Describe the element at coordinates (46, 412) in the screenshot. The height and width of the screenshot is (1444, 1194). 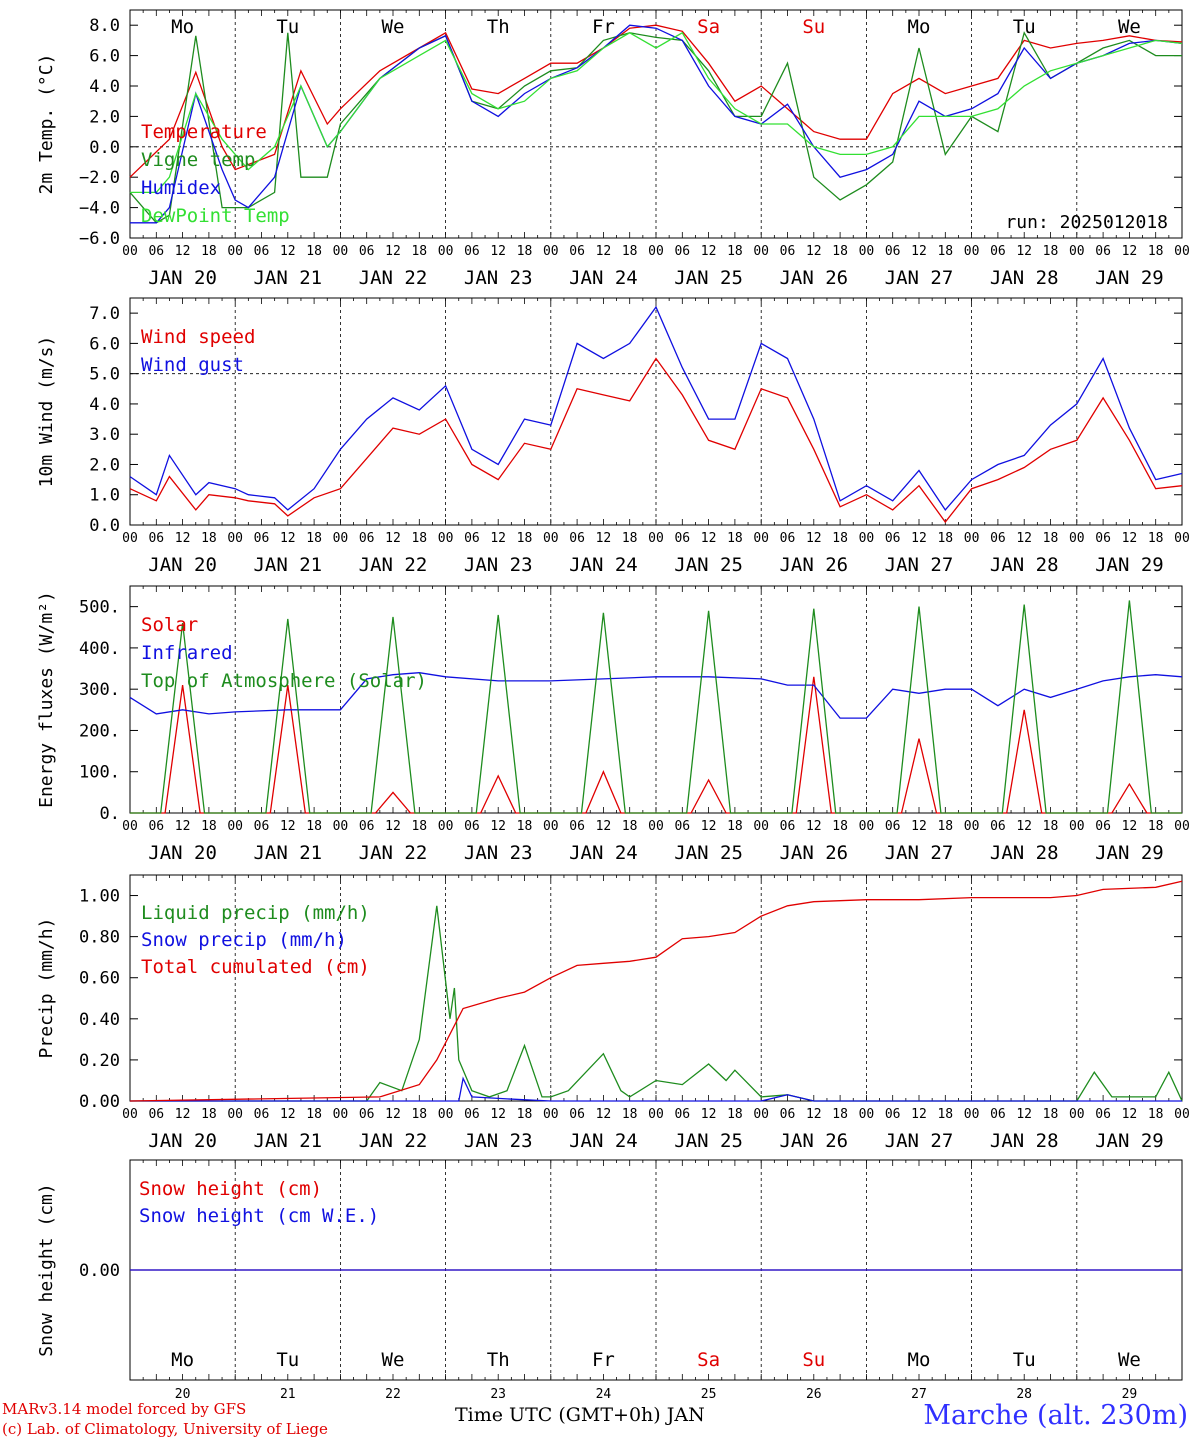
I see `y-axis-label: 10m Wind (m/s)` at that location.